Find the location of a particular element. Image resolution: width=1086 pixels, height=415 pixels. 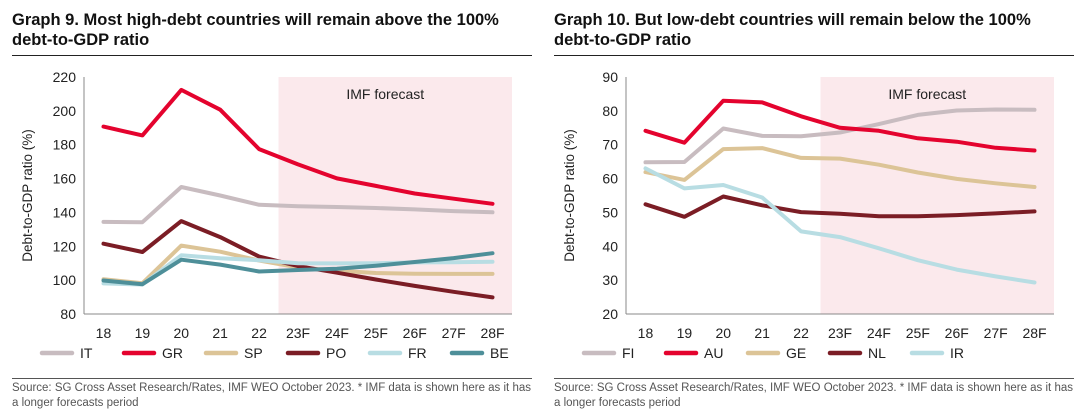

y-tick-label: 160 is located at coordinates (65, 179).